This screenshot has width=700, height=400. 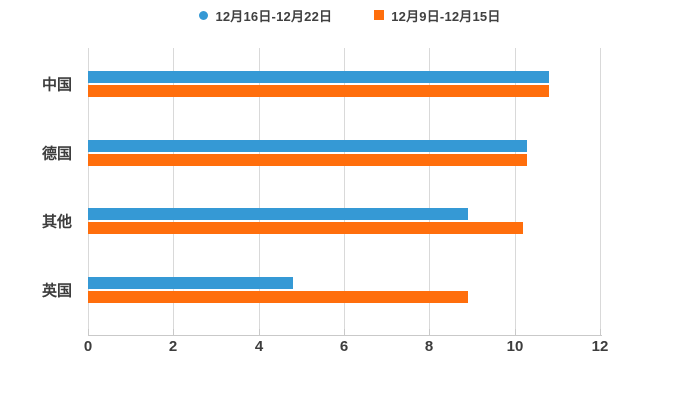 I want to click on category-label-英国: 英国, so click(x=56, y=290).